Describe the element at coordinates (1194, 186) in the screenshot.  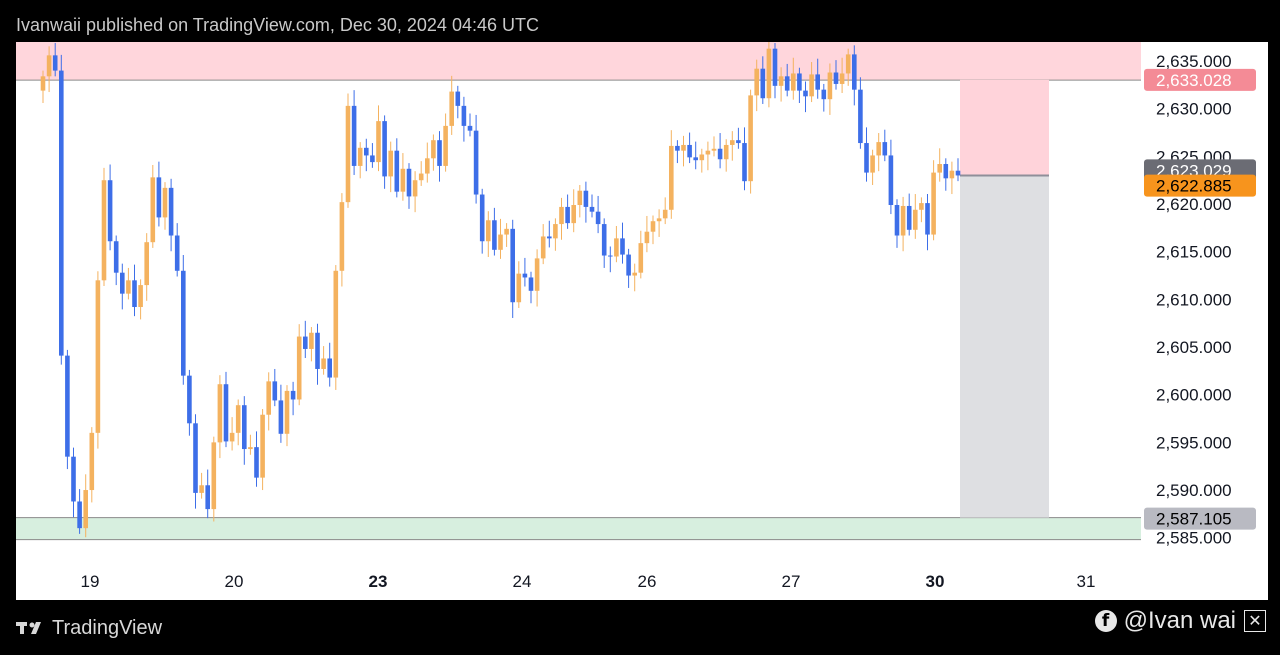
I see `current-price-tag: 2,622.885` at that location.